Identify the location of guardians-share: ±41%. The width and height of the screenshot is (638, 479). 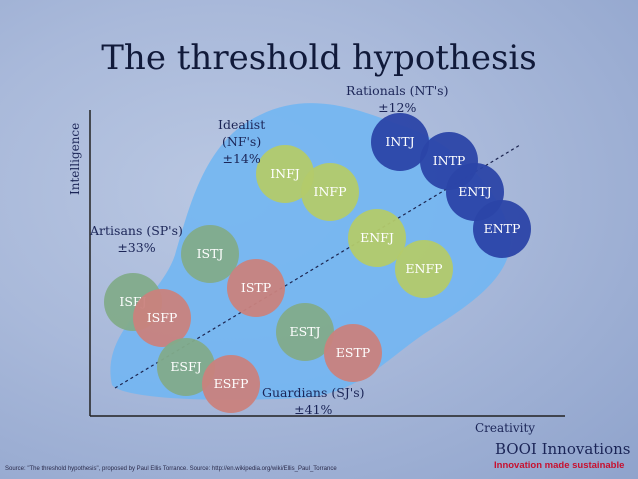
(313, 409).